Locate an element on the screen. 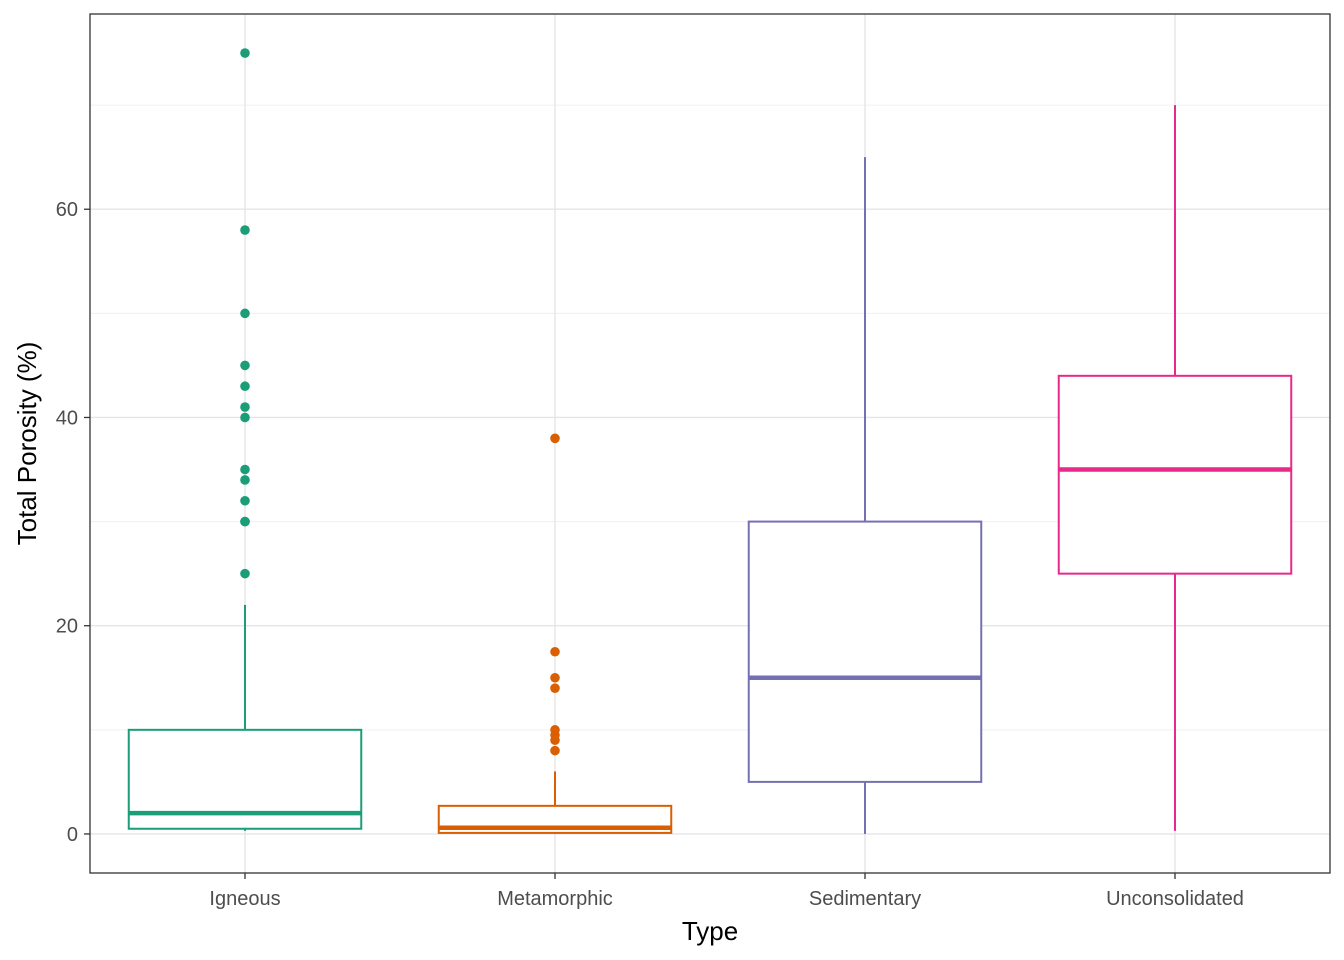 The width and height of the screenshot is (1344, 960). y-axis-title: Total Porosity (%) is located at coordinates (27, 444).